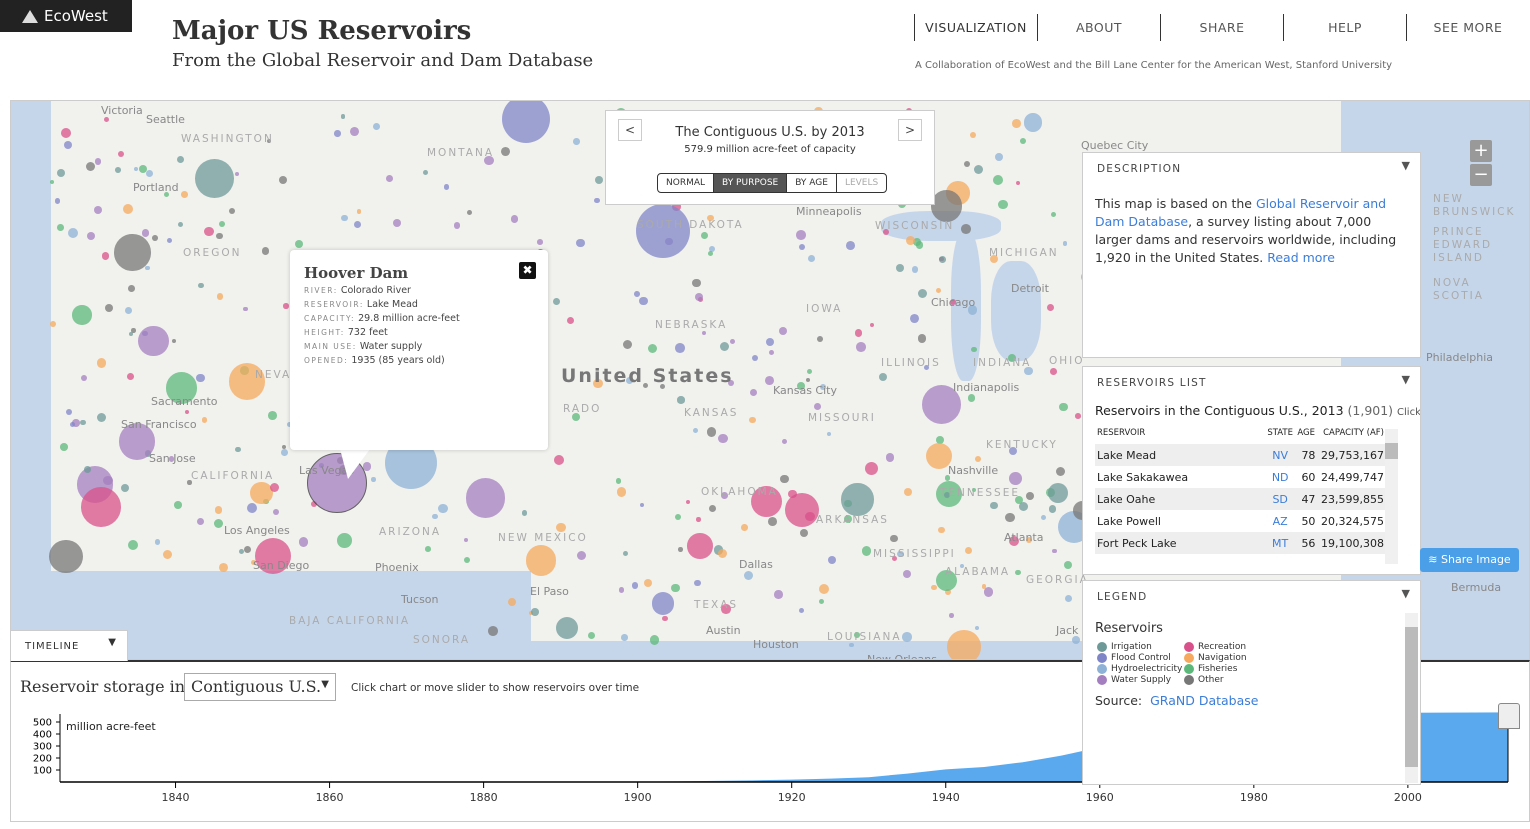 The image size is (1530, 829). I want to click on nav-visualization: VISUALIZATION, so click(975, 27).